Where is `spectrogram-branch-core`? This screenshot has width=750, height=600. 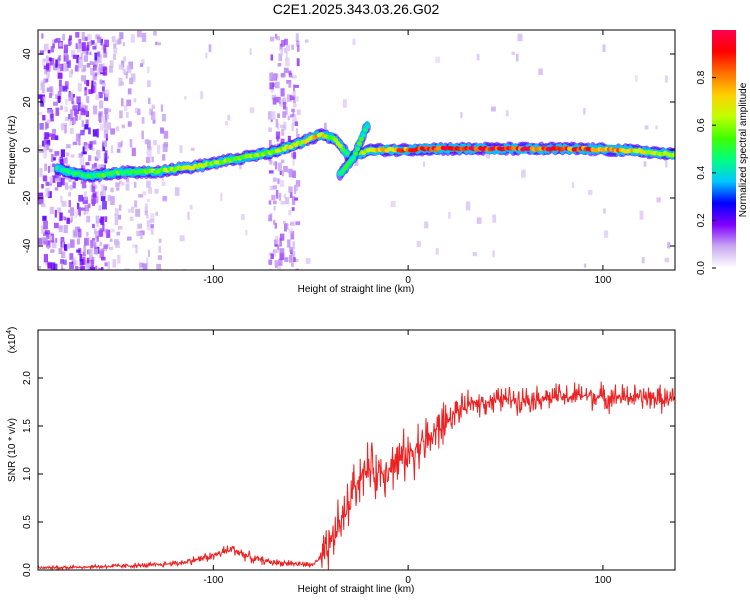 spectrogram-branch-core is located at coordinates (353, 157).